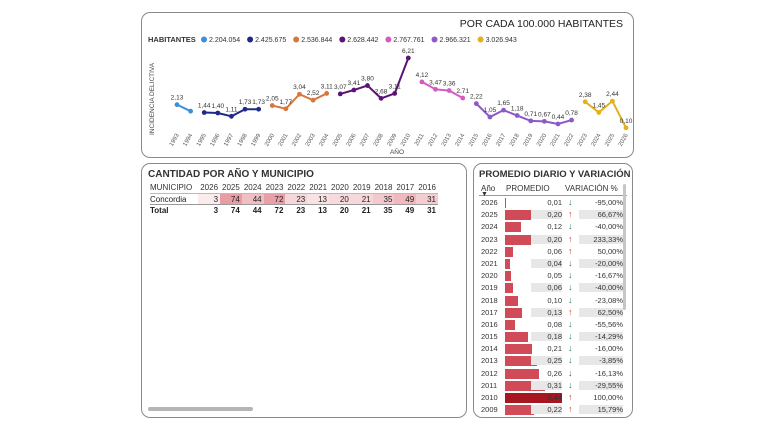 The height and width of the screenshot is (432, 768). I want to click on table-row: 2008 0,19 ↓ -26,92%, so click(551, 417).